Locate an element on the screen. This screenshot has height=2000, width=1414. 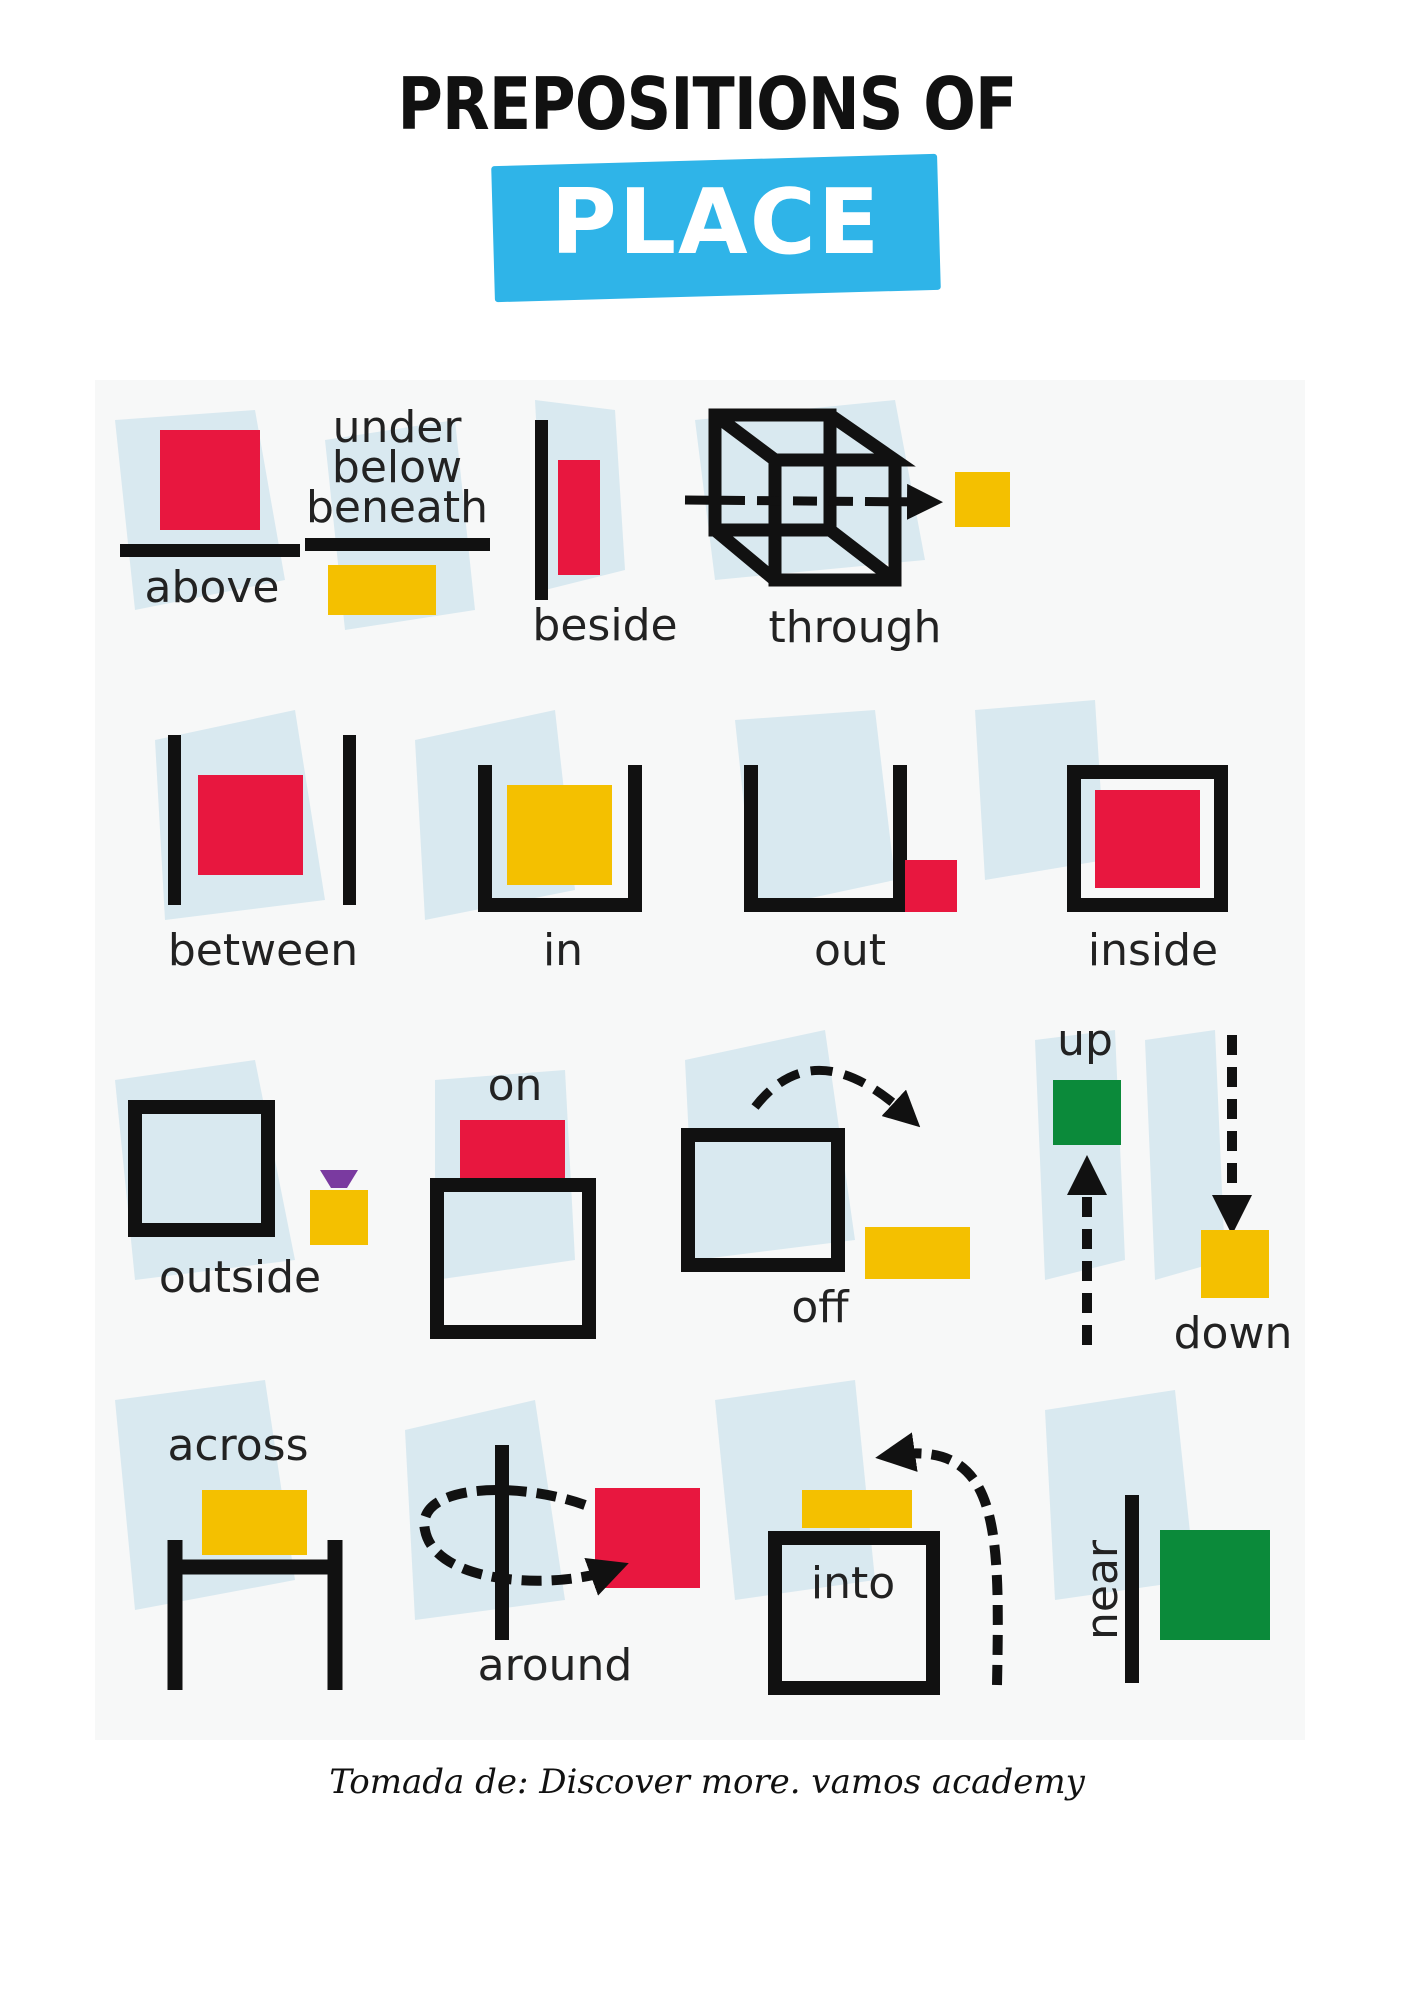
item-above: above is located at coordinates (210, 521).